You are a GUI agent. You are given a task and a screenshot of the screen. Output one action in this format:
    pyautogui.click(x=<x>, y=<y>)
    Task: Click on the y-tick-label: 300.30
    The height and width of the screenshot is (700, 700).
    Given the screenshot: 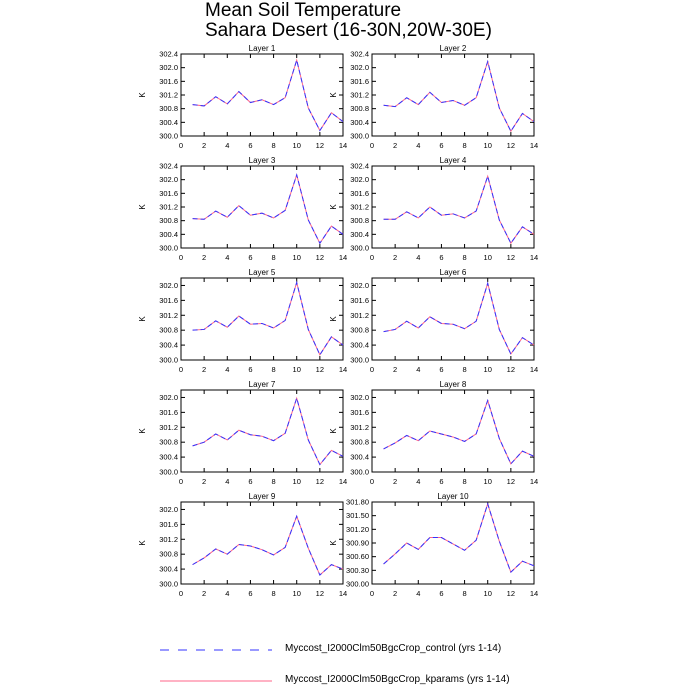 What is the action you would take?
    pyautogui.click(x=357, y=570)
    